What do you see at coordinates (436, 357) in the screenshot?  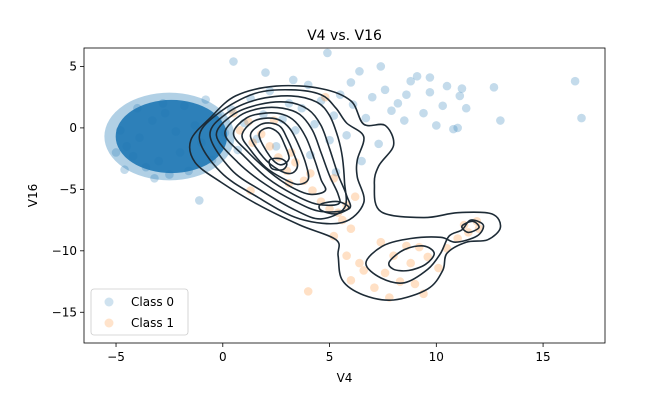 I see `x-tick-label: 10` at bounding box center [436, 357].